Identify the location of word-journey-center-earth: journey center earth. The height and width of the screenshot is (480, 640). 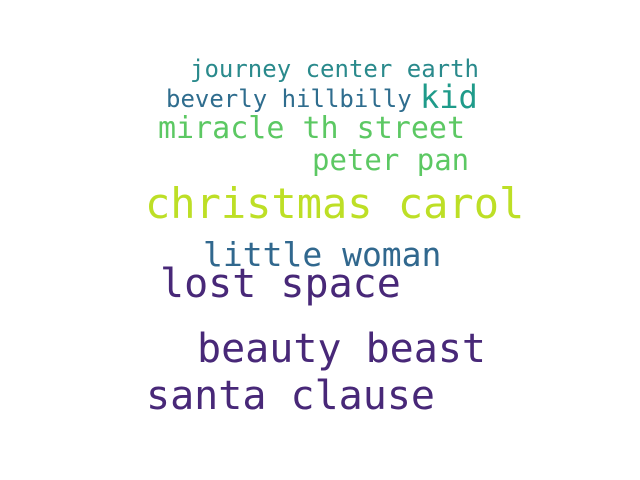
(334, 69).